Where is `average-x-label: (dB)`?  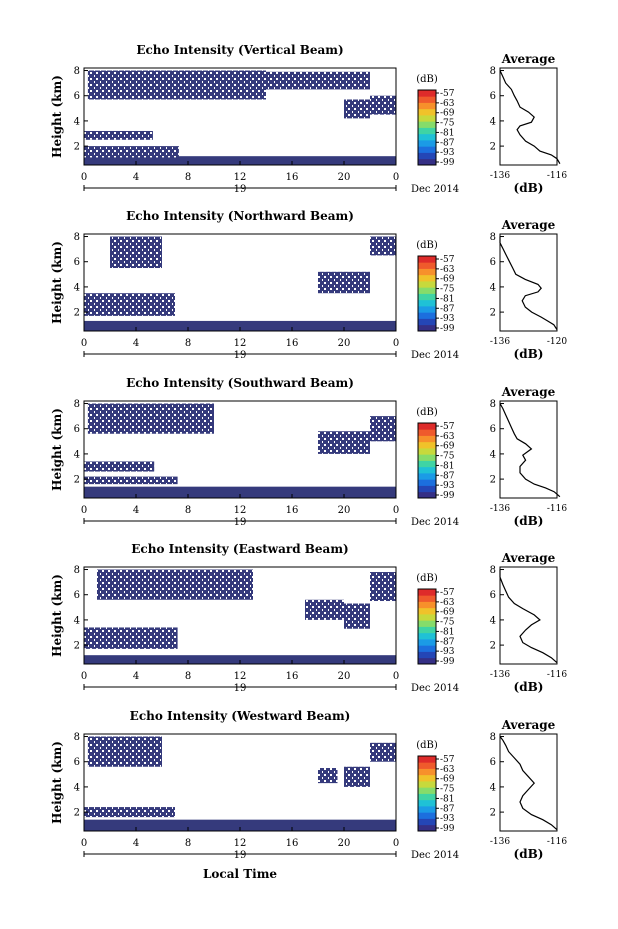
average-x-label: (dB) is located at coordinates (529, 188).